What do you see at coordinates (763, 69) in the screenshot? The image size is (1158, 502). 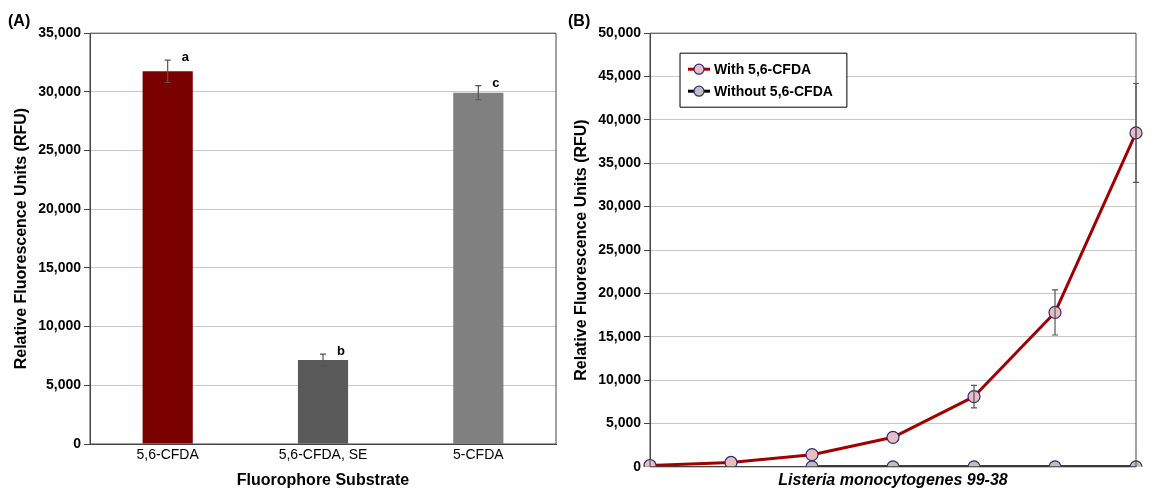 I see `legend-label: With 5,6-CFDA` at bounding box center [763, 69].